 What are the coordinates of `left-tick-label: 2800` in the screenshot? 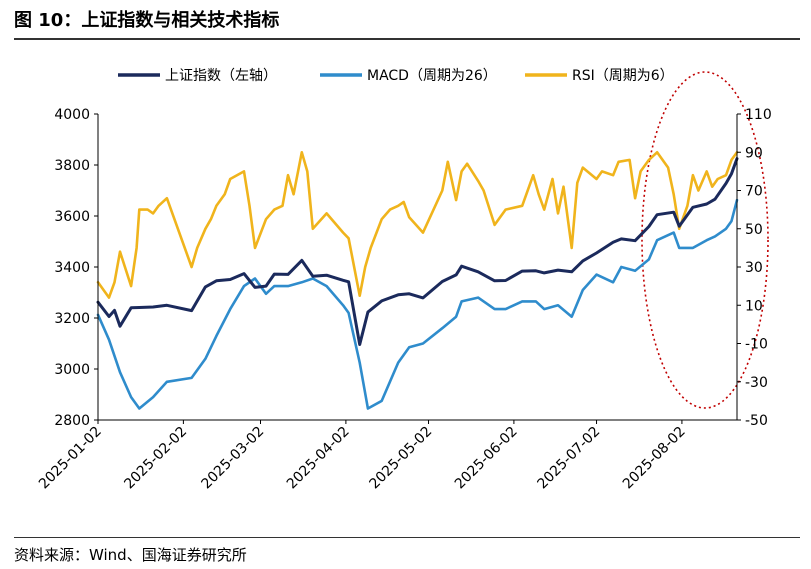 It's located at (72, 421).